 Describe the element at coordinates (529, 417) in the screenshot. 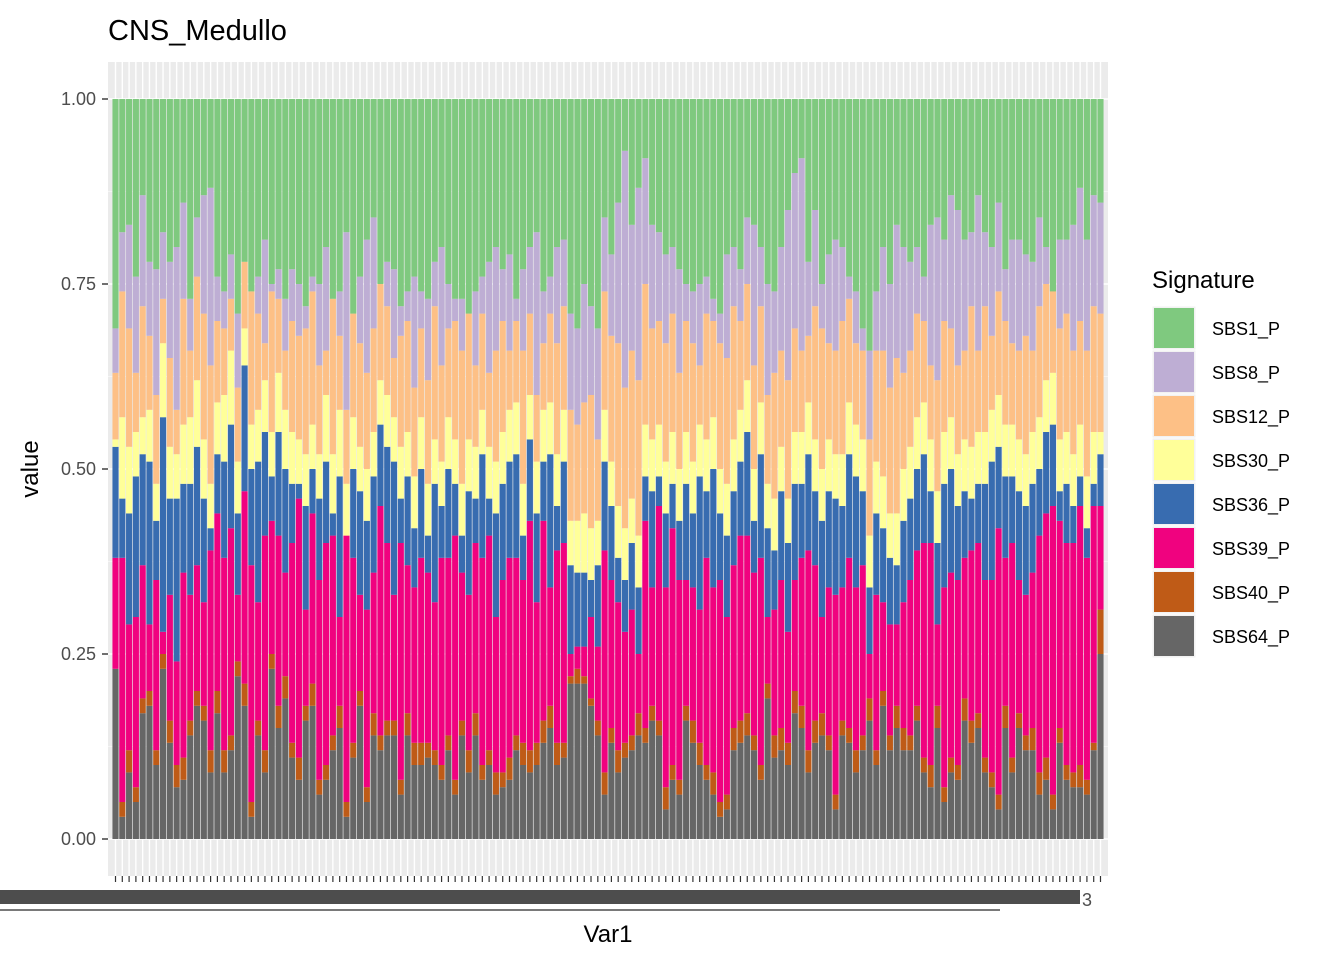

I see `bar-61-SBS30_P` at that location.